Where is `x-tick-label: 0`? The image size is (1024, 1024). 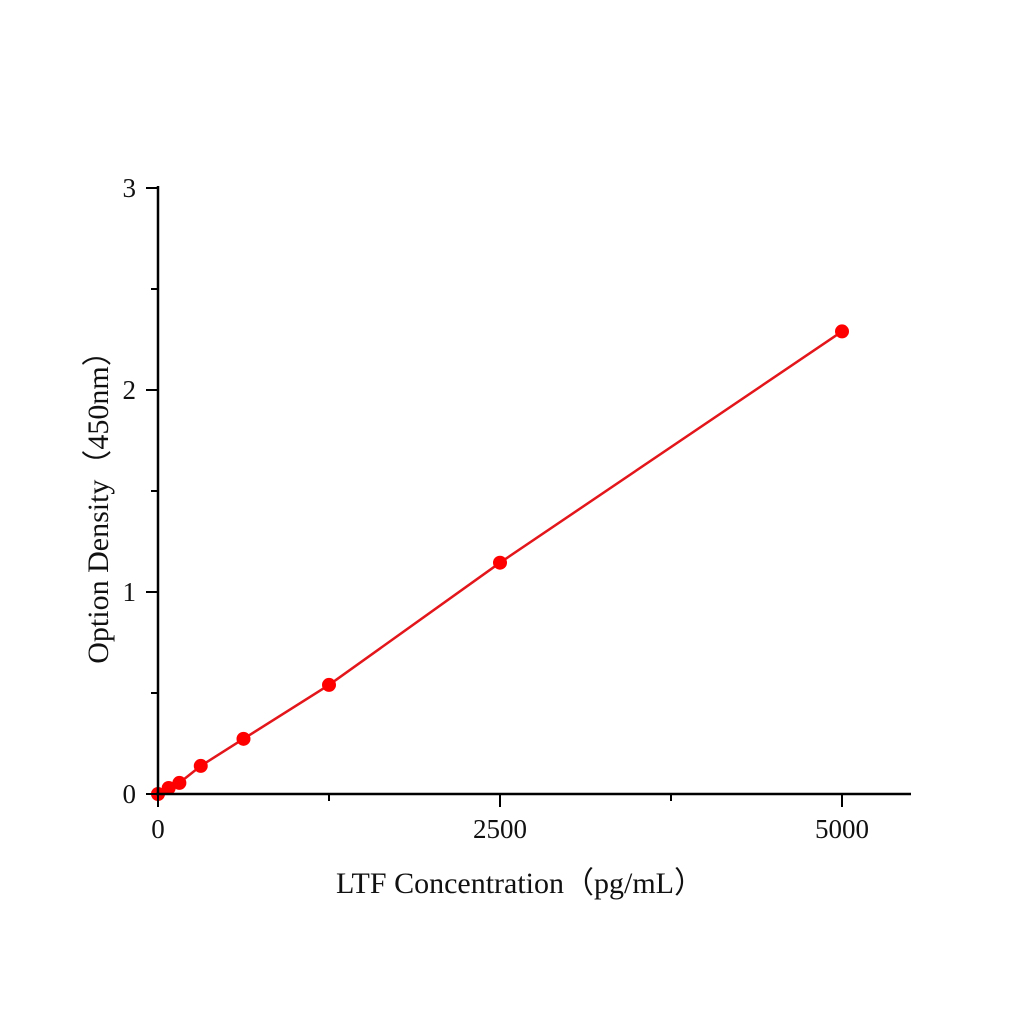 x-tick-label: 0 is located at coordinates (158, 829).